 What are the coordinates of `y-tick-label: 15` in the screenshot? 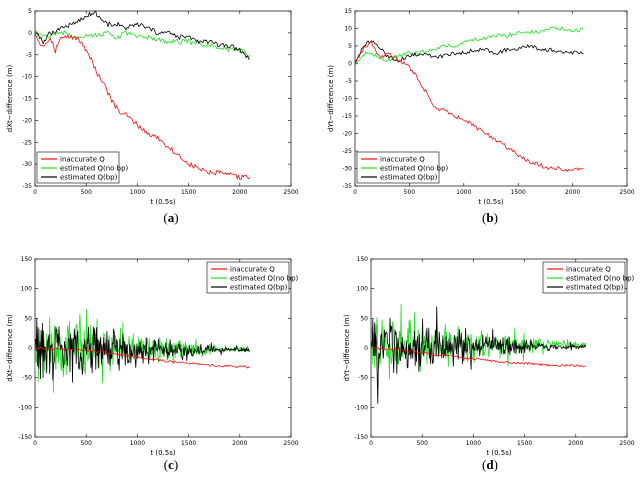 It's located at (348, 11).